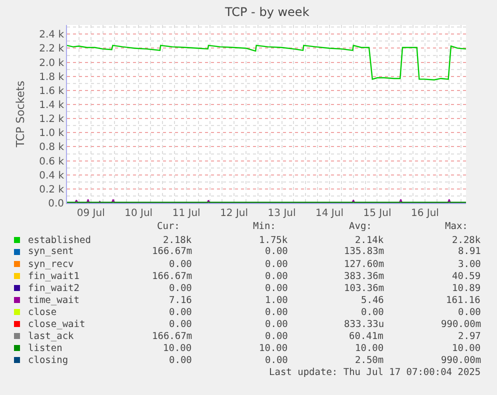 The width and height of the screenshot is (497, 395). I want to click on y-tick-label: 2.0 k, so click(51, 63).